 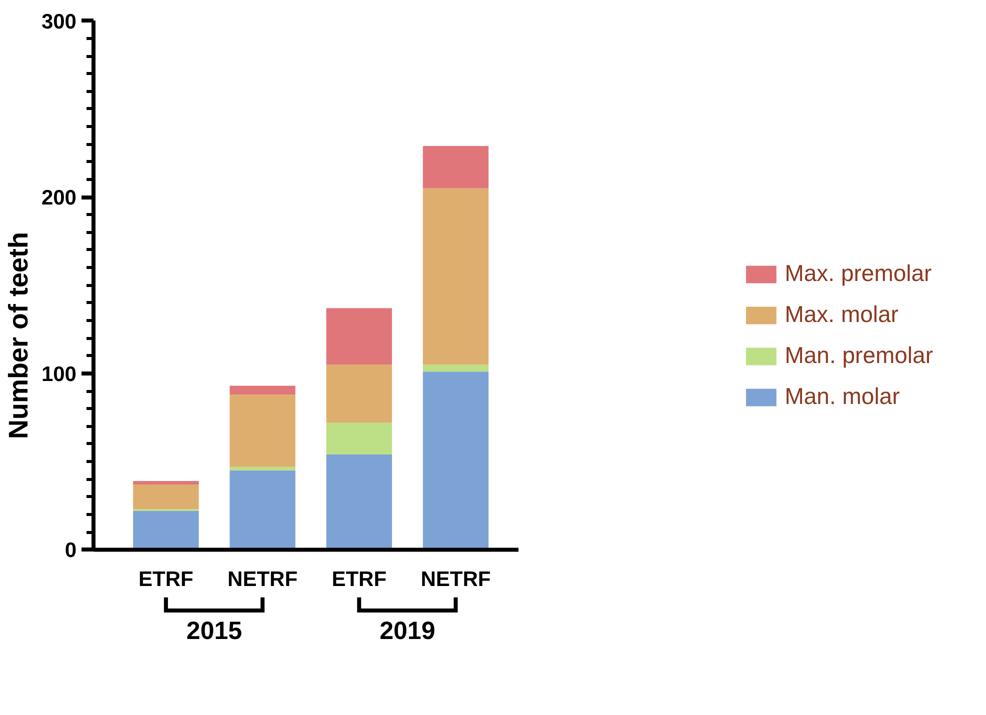 What do you see at coordinates (858, 273) in the screenshot?
I see `legend-label: Max. premolar` at bounding box center [858, 273].